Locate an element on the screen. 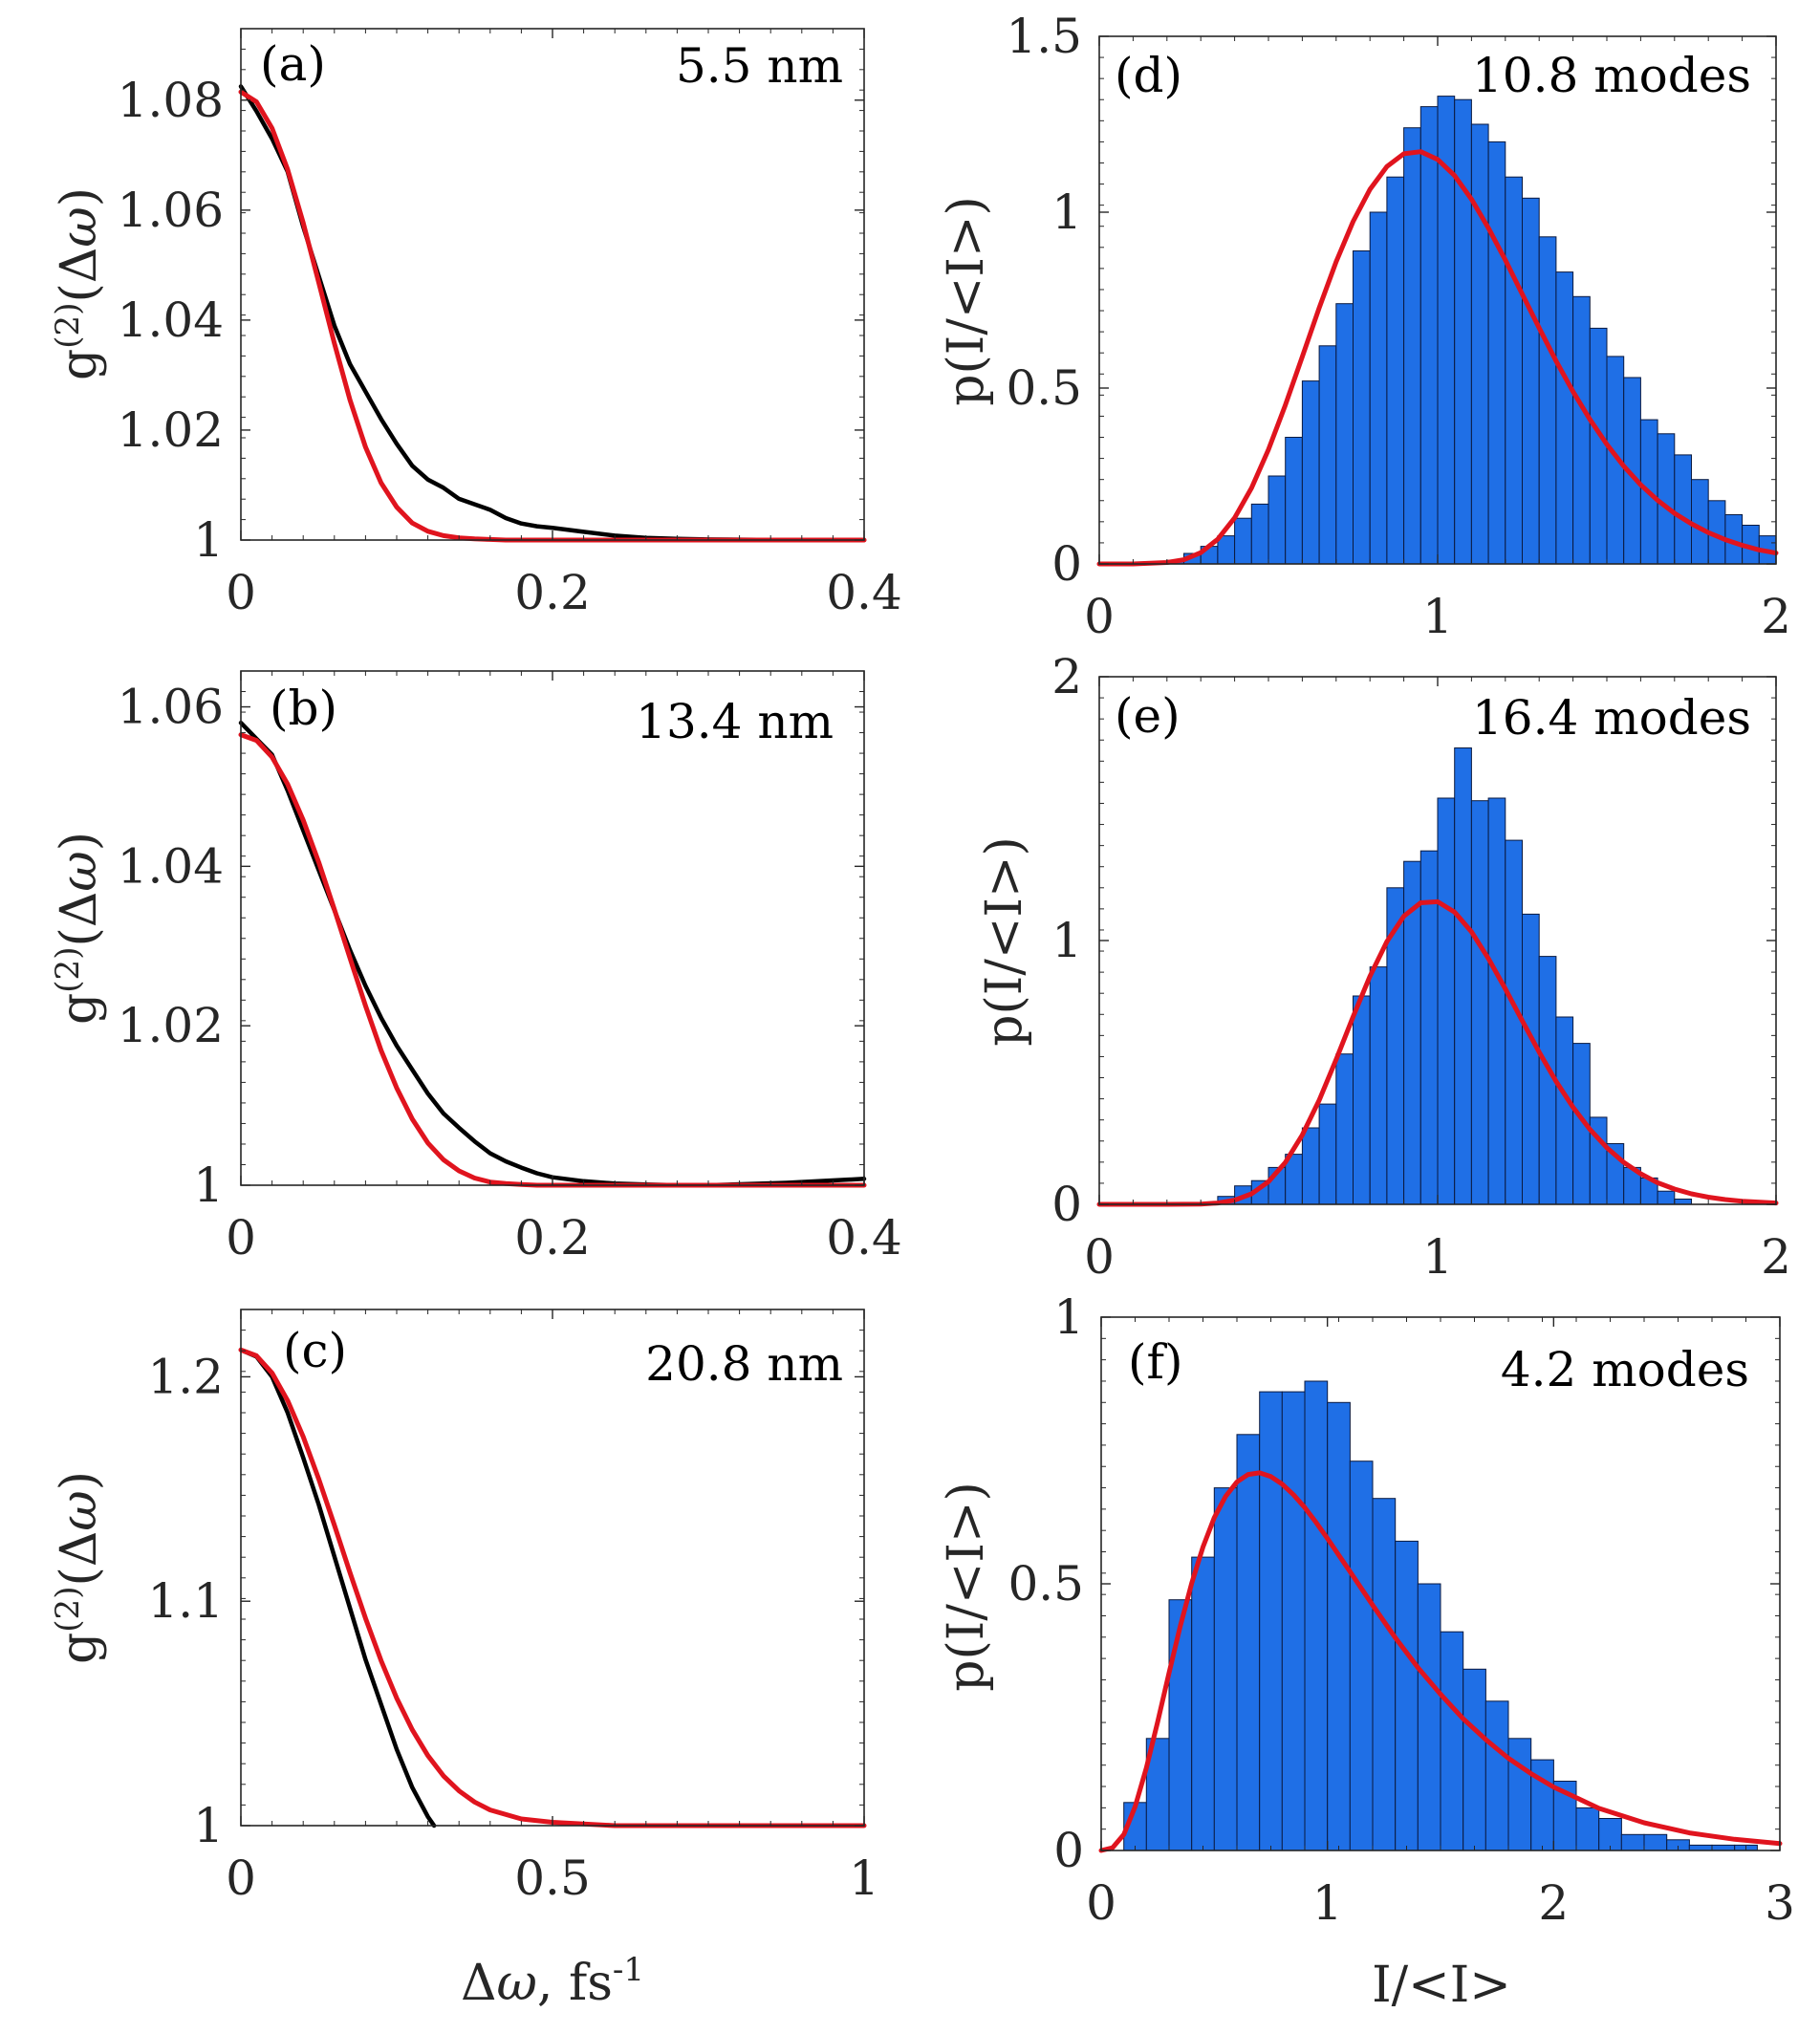 The width and height of the screenshot is (1820, 2034). y-tick-label: 0.5 is located at coordinates (1044, 388).